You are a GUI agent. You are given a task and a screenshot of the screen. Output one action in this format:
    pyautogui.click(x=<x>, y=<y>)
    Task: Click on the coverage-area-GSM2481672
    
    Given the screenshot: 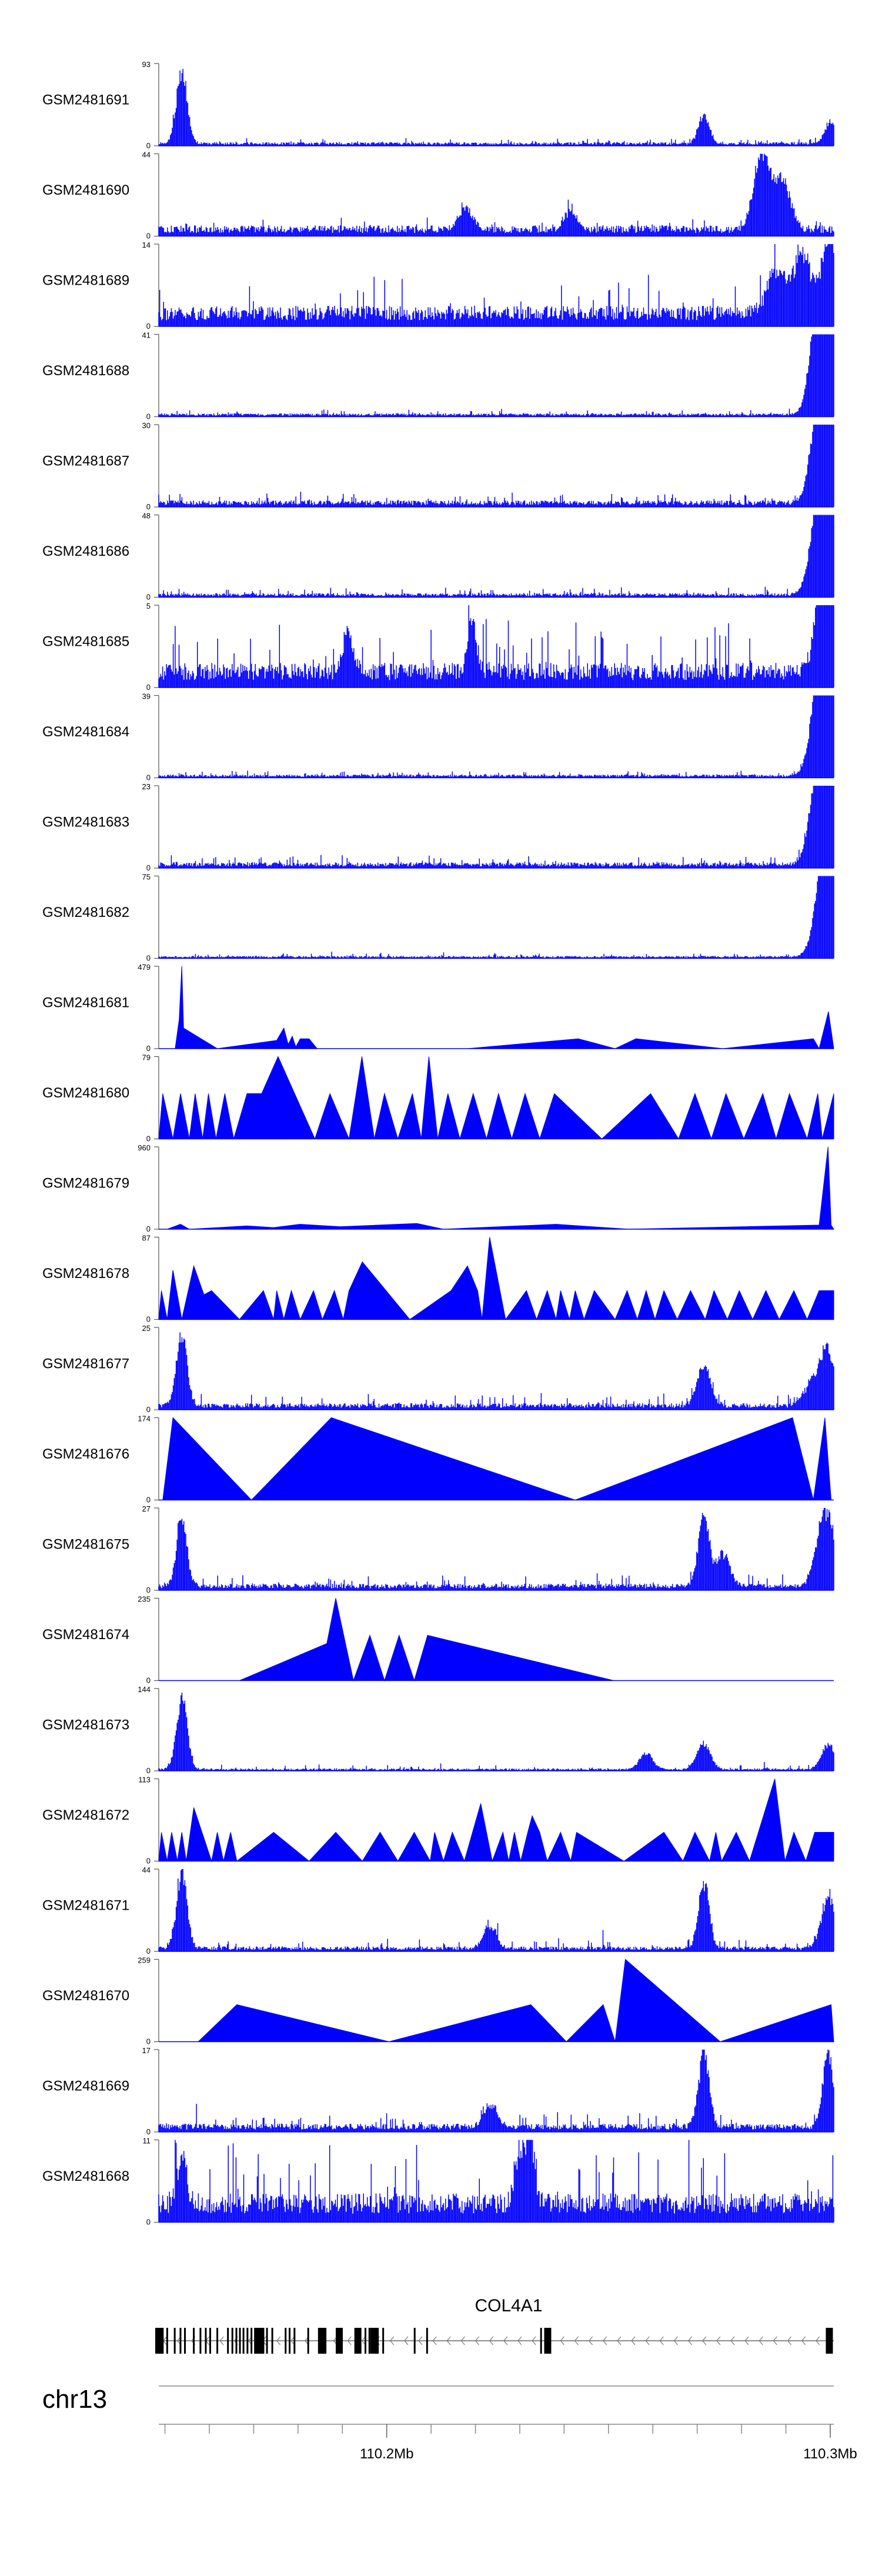 What is the action you would take?
    pyautogui.click(x=496, y=1820)
    